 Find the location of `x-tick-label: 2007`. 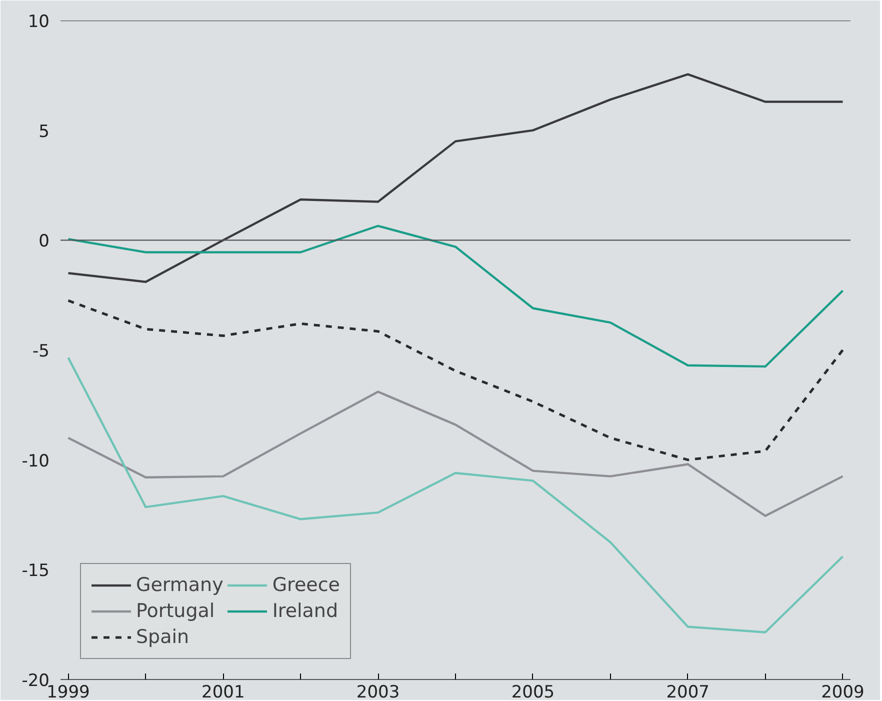

x-tick-label: 2007 is located at coordinates (688, 691).